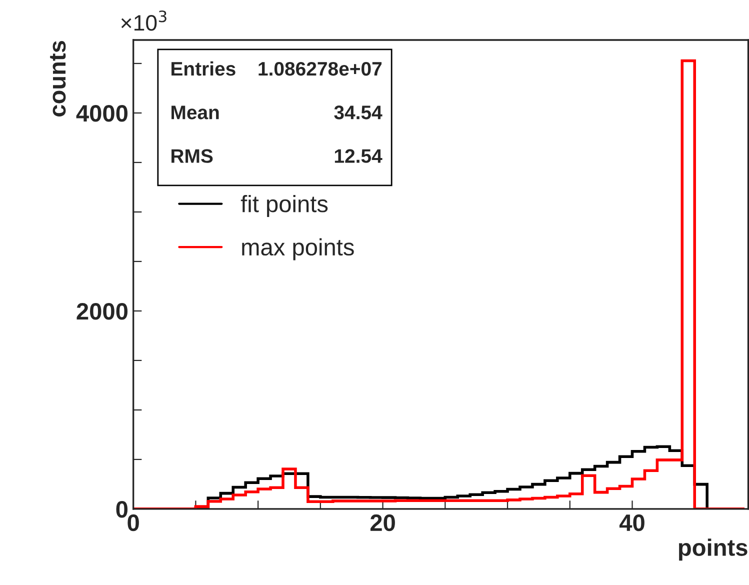  I want to click on annotation: RMS, so click(192, 156).